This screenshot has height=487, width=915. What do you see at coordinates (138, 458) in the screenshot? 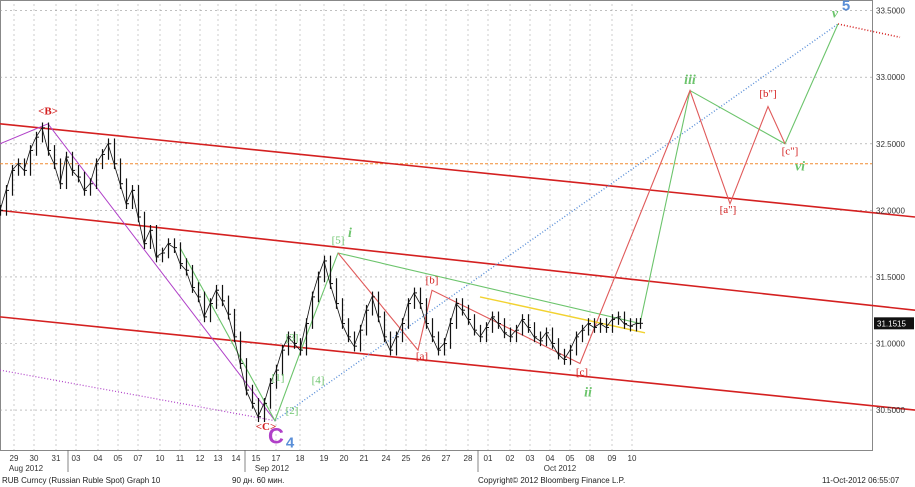
I see `x-tick-label: 07` at bounding box center [138, 458].